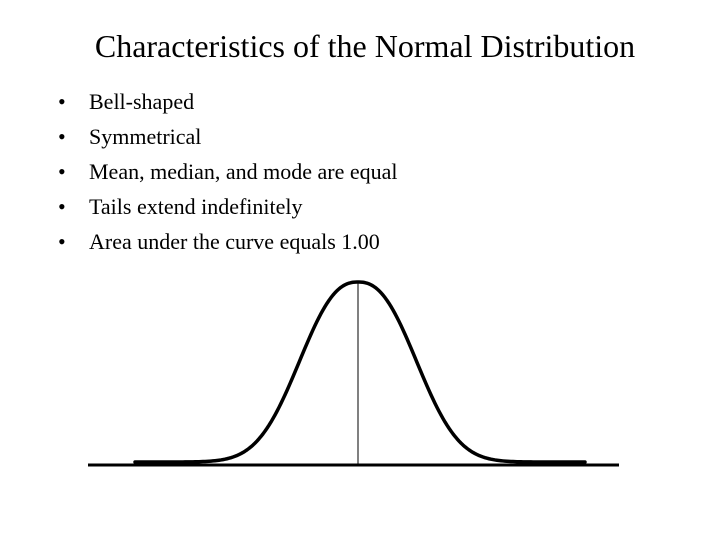  I want to click on bullet-text: Bell-shaped, so click(142, 101).